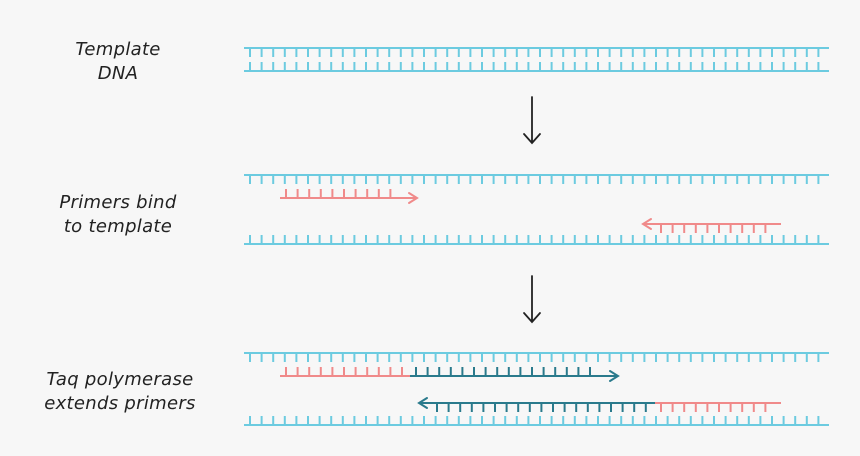 The height and width of the screenshot is (456, 860). What do you see at coordinates (120, 379) in the screenshot?
I see `step-3-label-line1: Taq polymerase` at bounding box center [120, 379].